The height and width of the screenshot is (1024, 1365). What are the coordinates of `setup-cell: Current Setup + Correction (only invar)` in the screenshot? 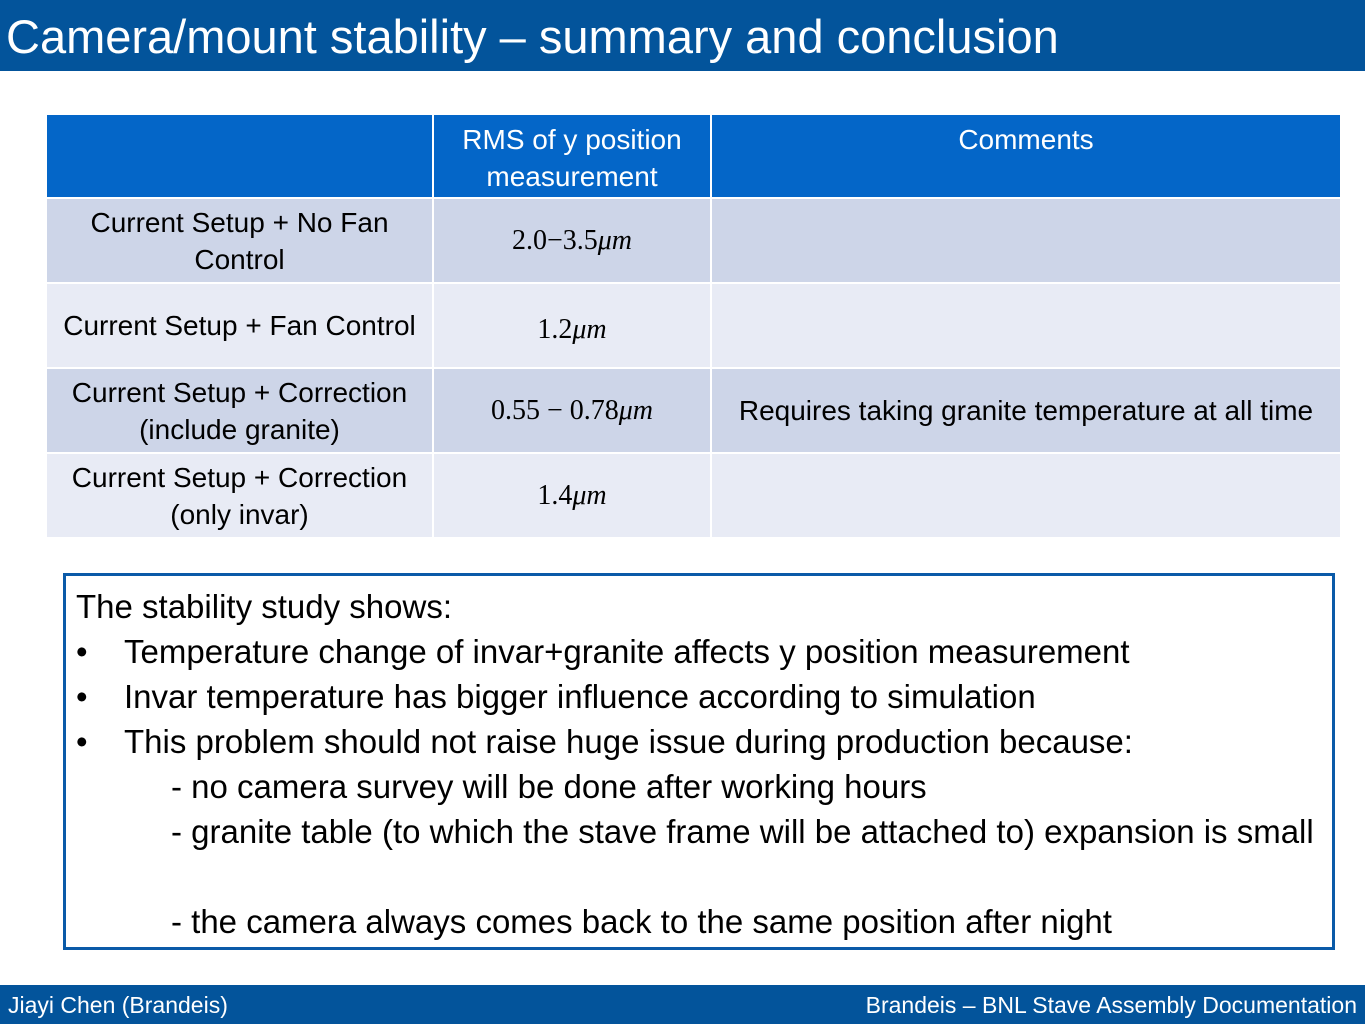 It's located at (239, 495).